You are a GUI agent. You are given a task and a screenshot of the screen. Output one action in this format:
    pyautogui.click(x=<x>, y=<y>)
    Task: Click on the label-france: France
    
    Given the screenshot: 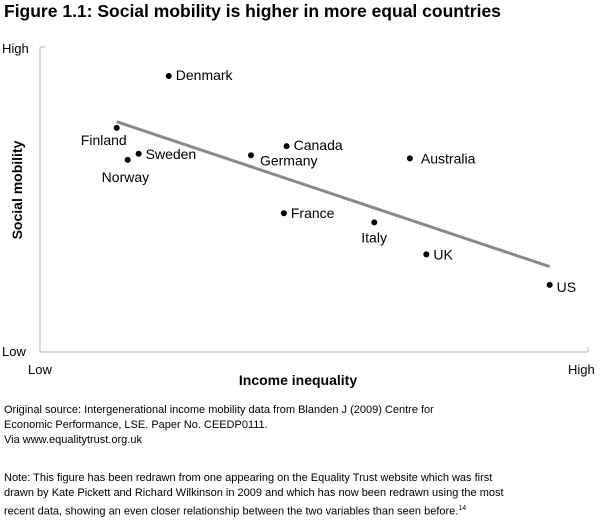 What is the action you would take?
    pyautogui.click(x=313, y=213)
    